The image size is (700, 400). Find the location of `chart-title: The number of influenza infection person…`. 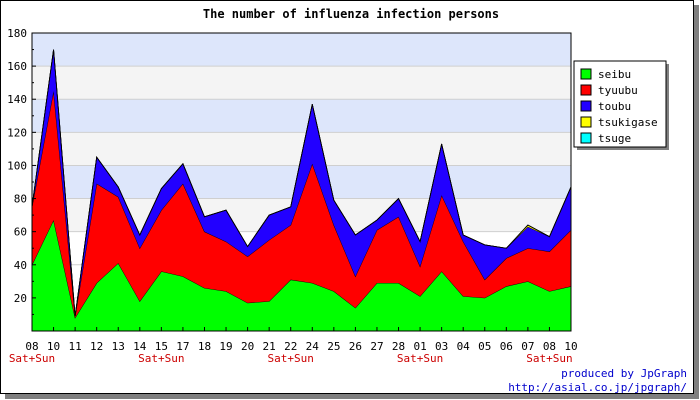

chart-title: The number of influenza infection person… is located at coordinates (351, 14).